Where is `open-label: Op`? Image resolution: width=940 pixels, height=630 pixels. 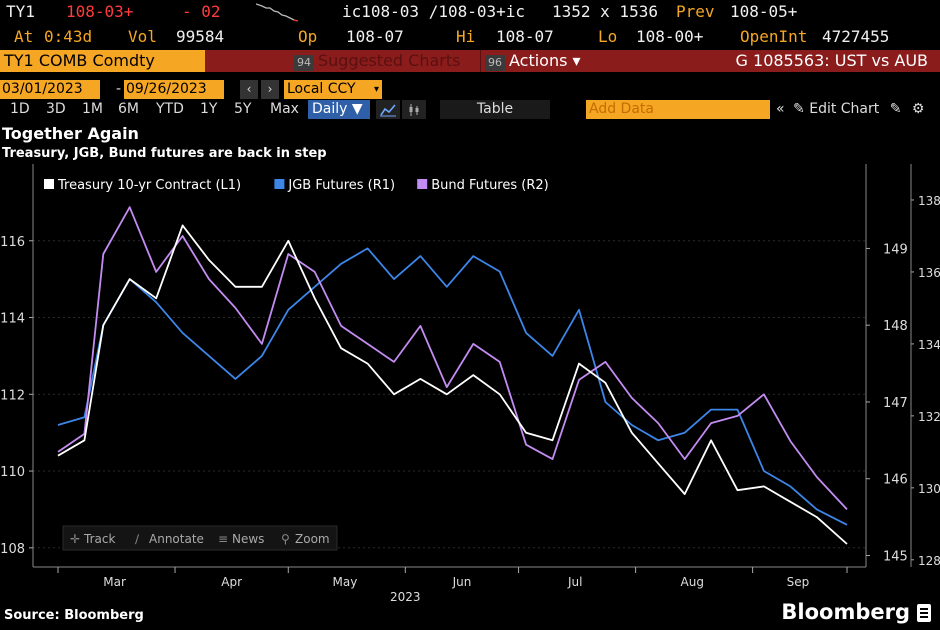
open-label: Op is located at coordinates (308, 36).